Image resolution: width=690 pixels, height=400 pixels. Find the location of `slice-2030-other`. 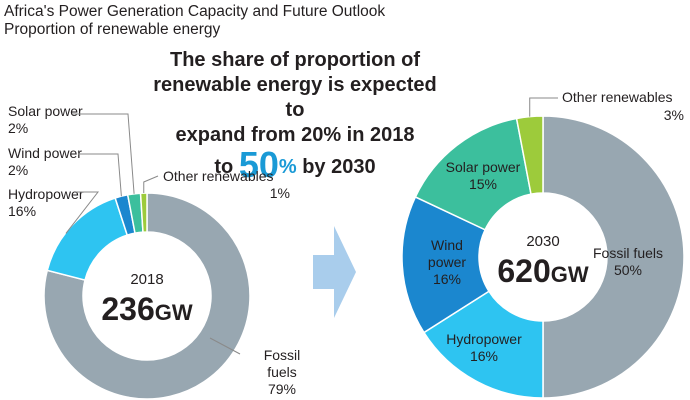

slice-2030-other is located at coordinates (529, 155).